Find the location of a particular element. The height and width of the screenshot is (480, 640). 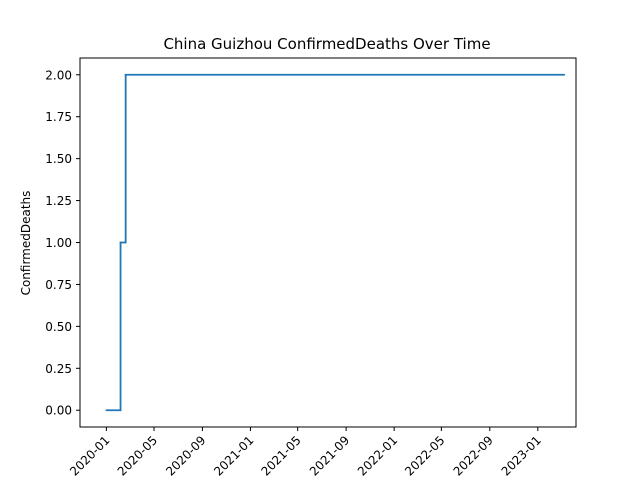

y-tick-label: 0.50 is located at coordinates (58, 327).